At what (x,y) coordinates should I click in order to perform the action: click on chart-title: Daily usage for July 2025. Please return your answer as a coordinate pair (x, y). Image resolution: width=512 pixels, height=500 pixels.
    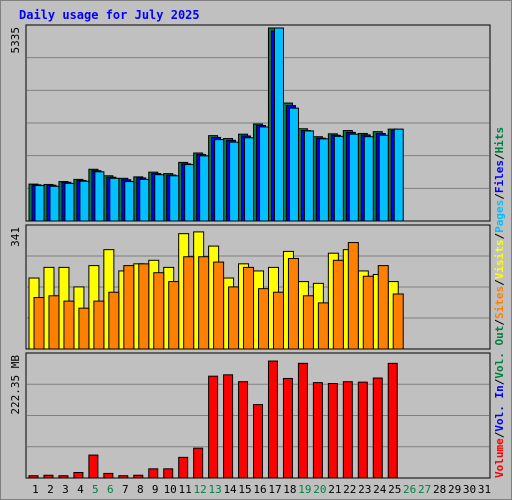
    Looking at the image, I should click on (109, 15).